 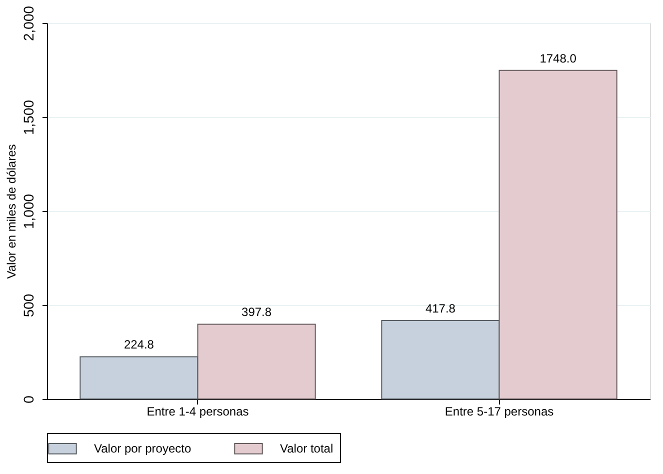 I want to click on data-label: 397.8, so click(x=257, y=312).